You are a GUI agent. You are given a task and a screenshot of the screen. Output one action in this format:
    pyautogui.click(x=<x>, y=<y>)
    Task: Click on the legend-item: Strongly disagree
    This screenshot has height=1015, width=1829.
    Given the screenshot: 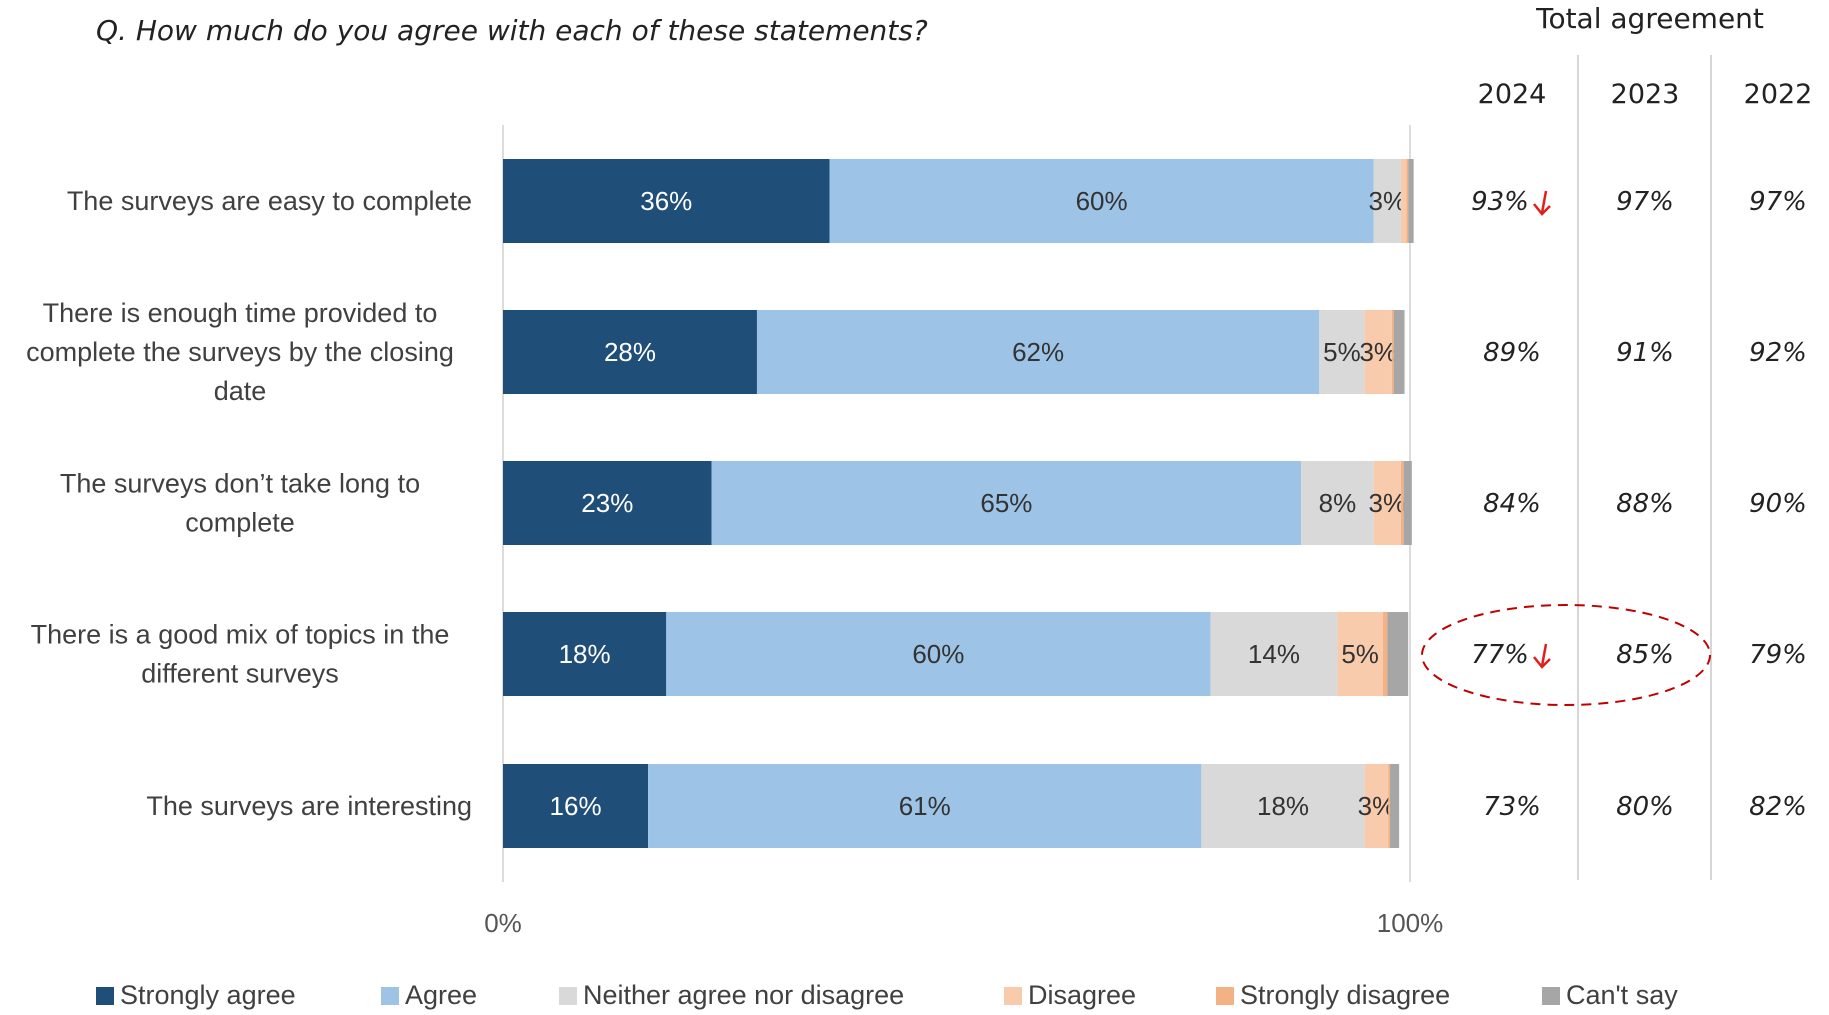 What is the action you would take?
    pyautogui.click(x=1379, y=995)
    